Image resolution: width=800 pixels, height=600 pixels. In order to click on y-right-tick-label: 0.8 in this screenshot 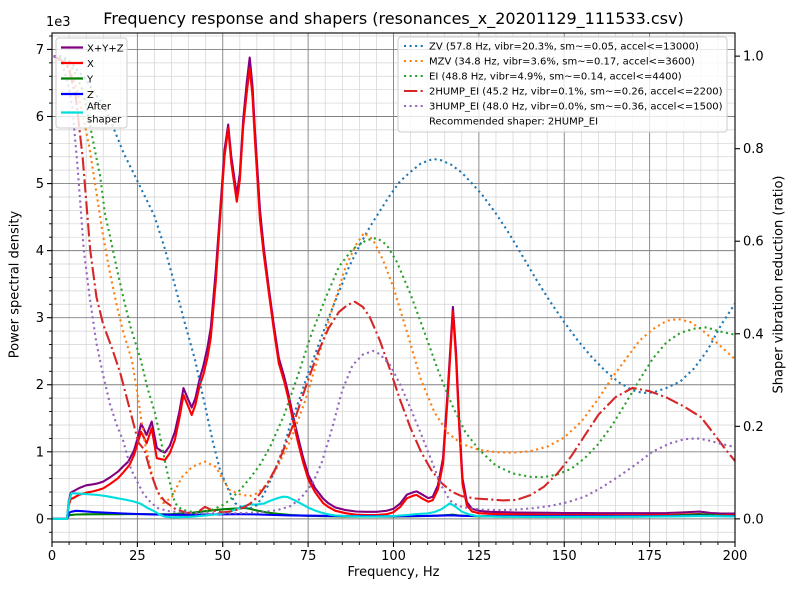, I will do `click(753, 149)`.